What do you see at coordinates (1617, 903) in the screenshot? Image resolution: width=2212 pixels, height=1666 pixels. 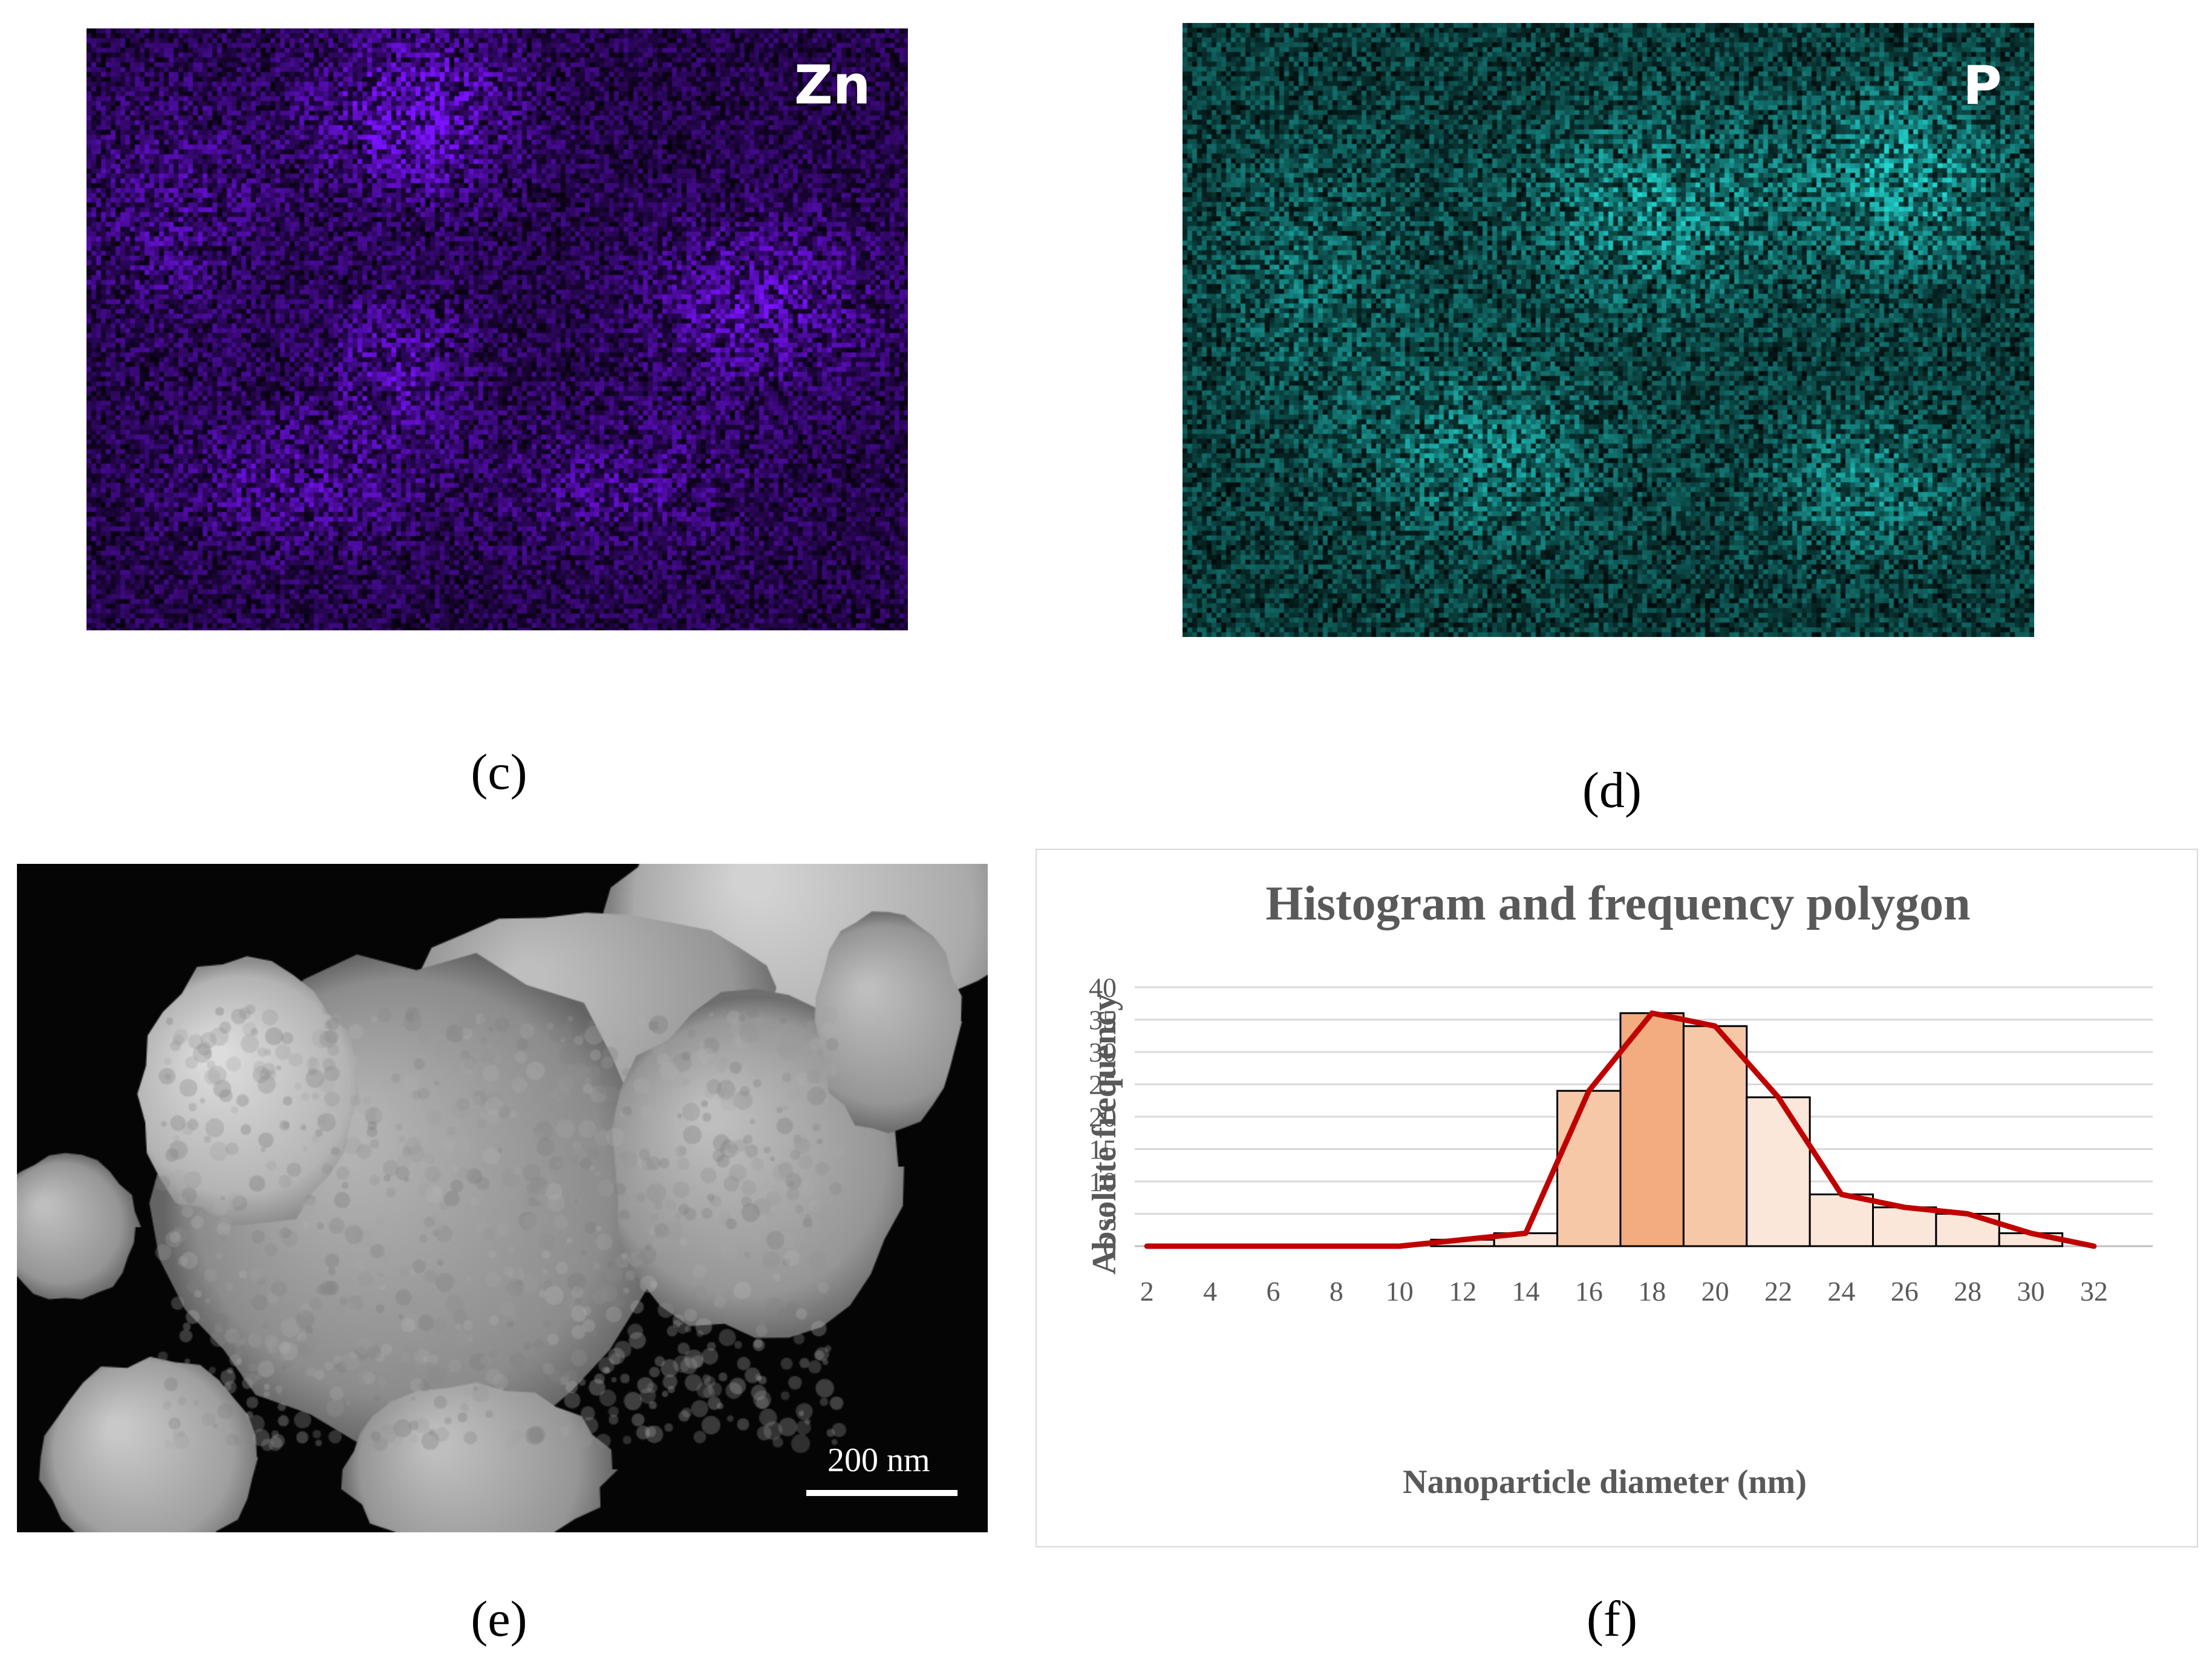 I see `chart-title: Histogram and frequency polygon` at bounding box center [1617, 903].